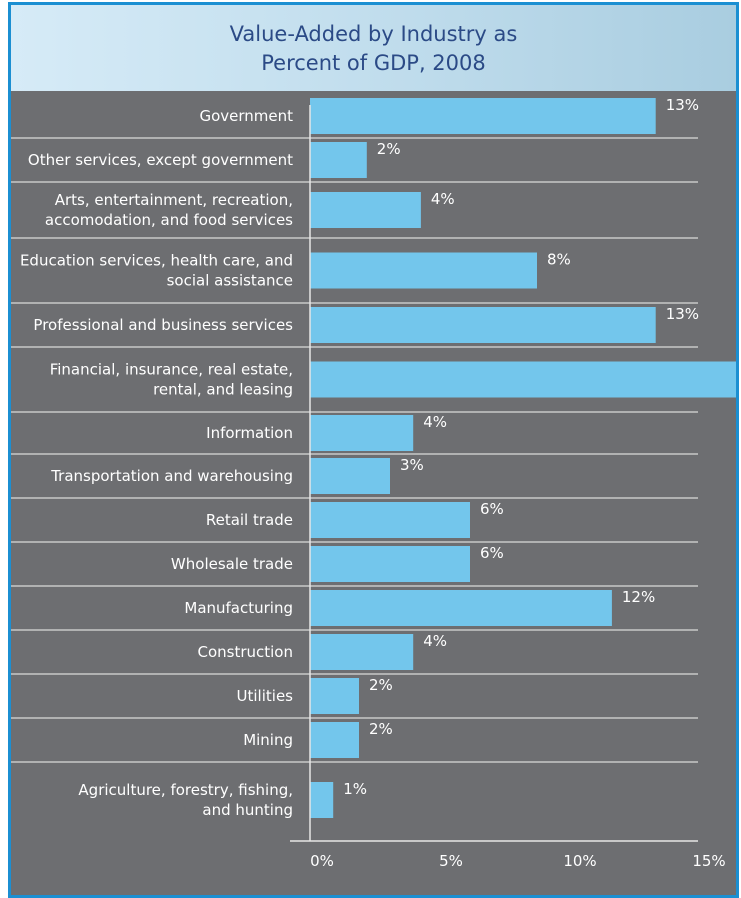  What do you see at coordinates (171, 370) in the screenshot?
I see `category-label: Financial, insurance, real estate,` at bounding box center [171, 370].